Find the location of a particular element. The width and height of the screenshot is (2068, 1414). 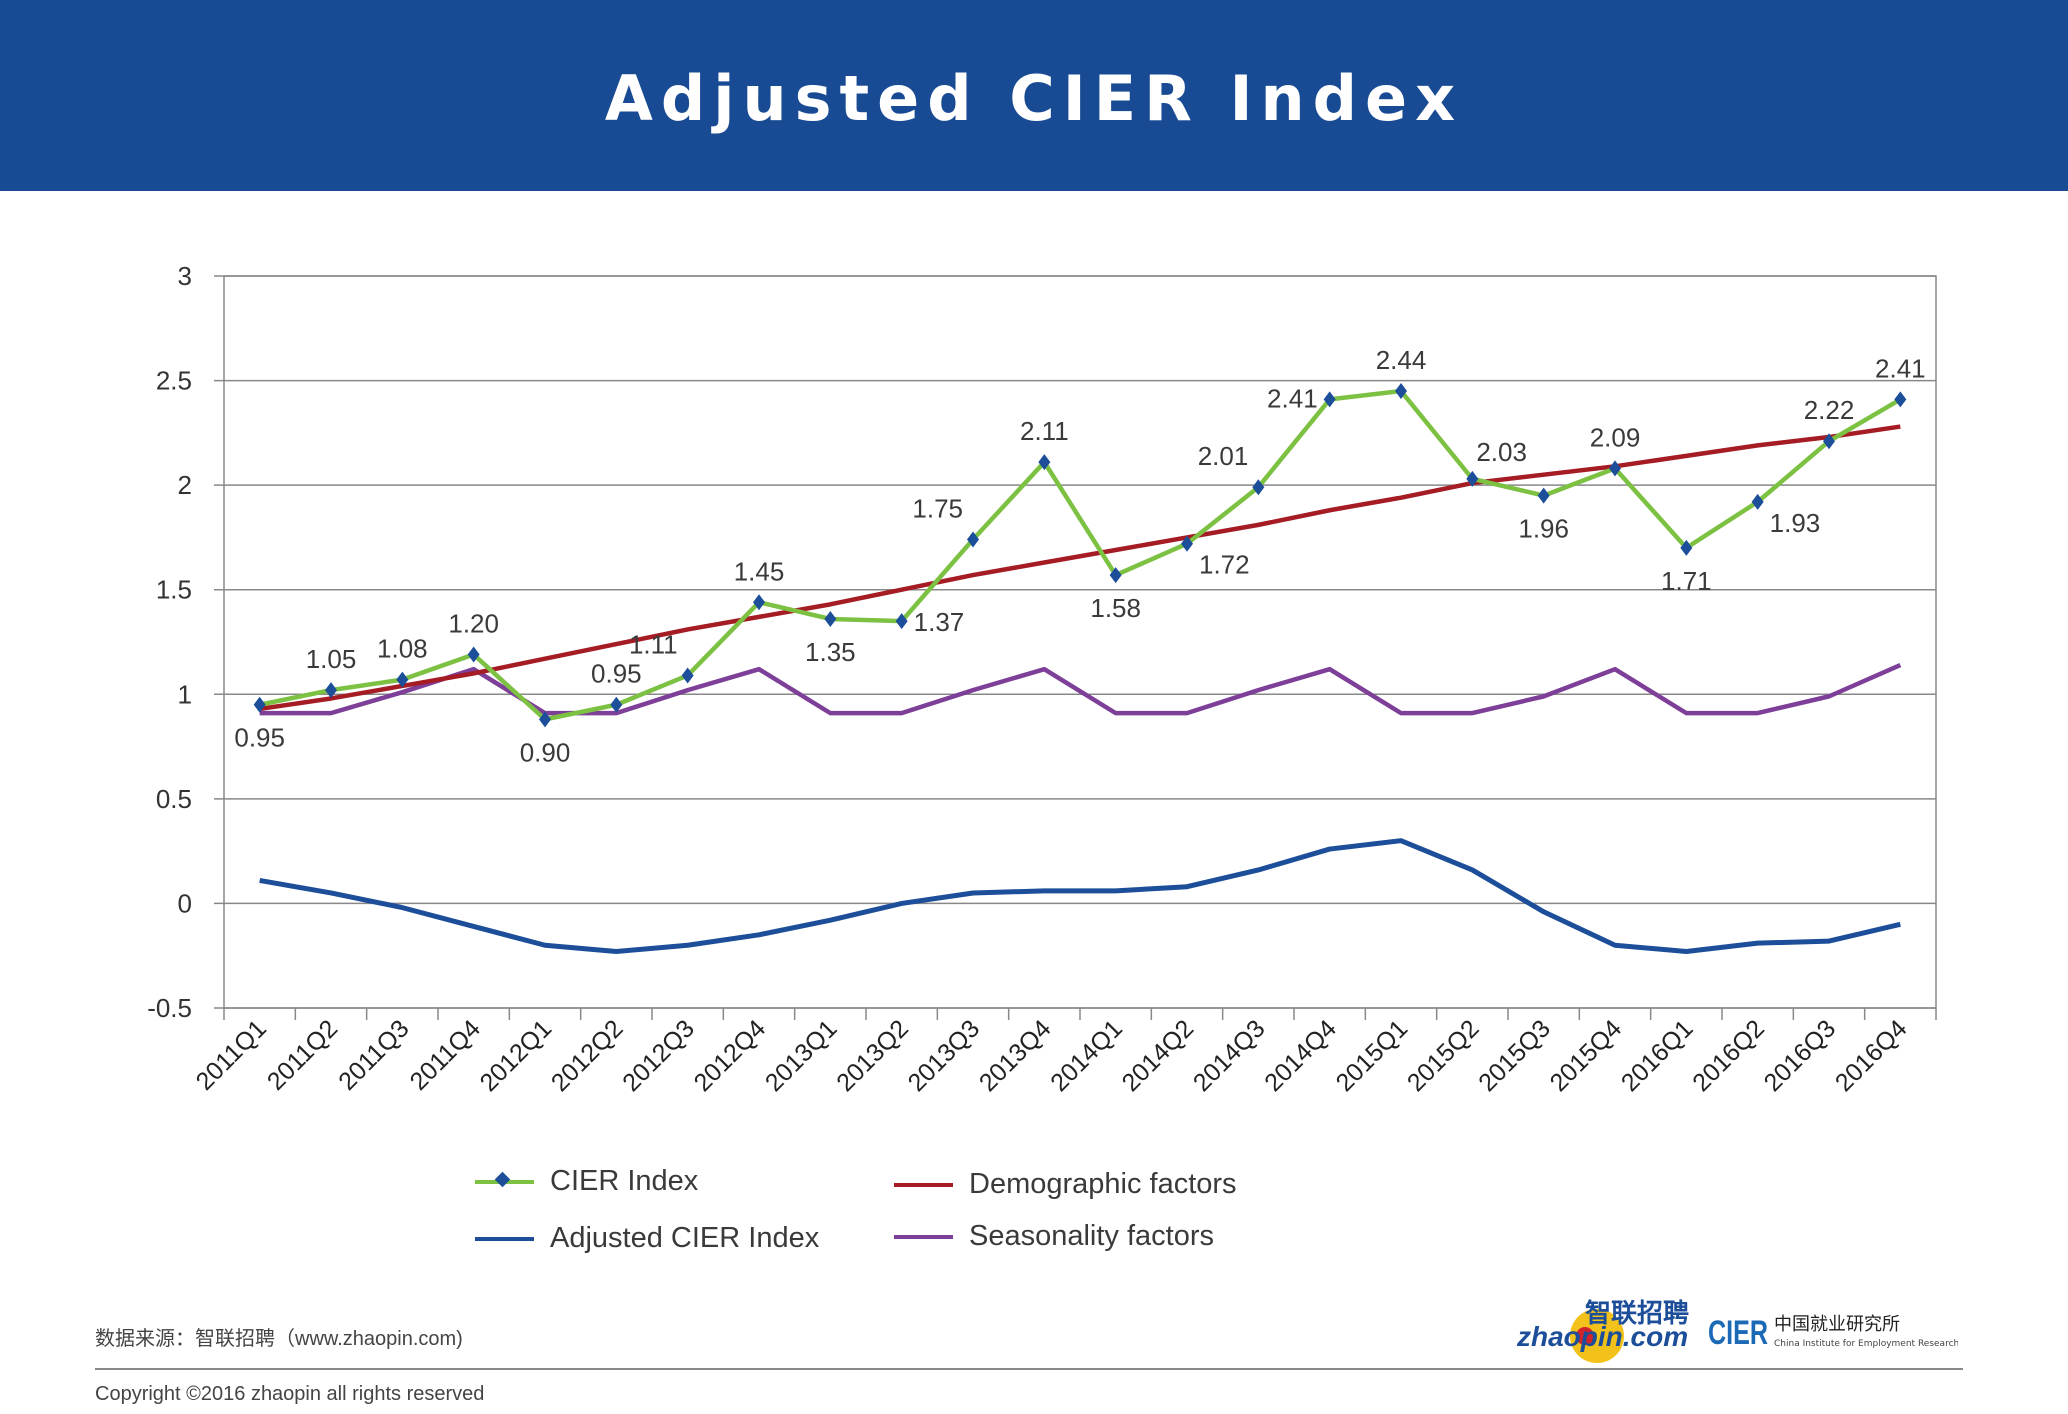

data-label: 1.08 is located at coordinates (402, 649).